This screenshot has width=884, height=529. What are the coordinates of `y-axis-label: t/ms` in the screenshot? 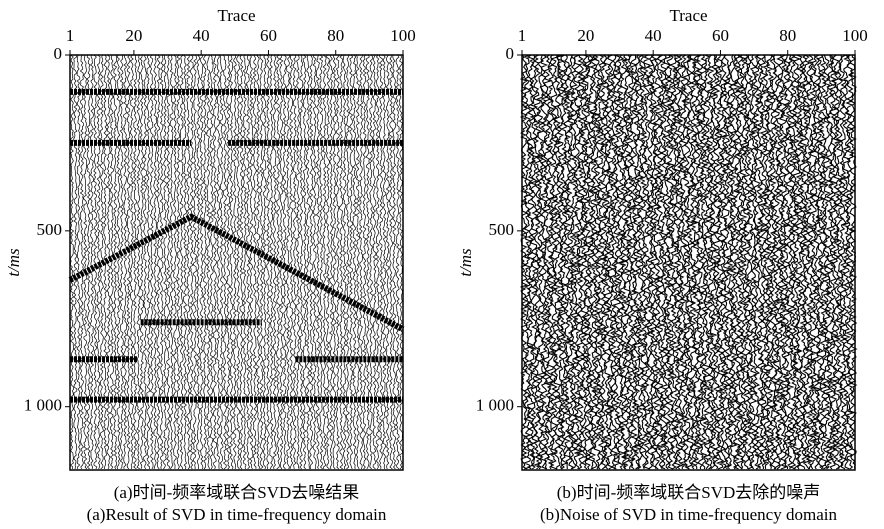 It's located at (465, 262).